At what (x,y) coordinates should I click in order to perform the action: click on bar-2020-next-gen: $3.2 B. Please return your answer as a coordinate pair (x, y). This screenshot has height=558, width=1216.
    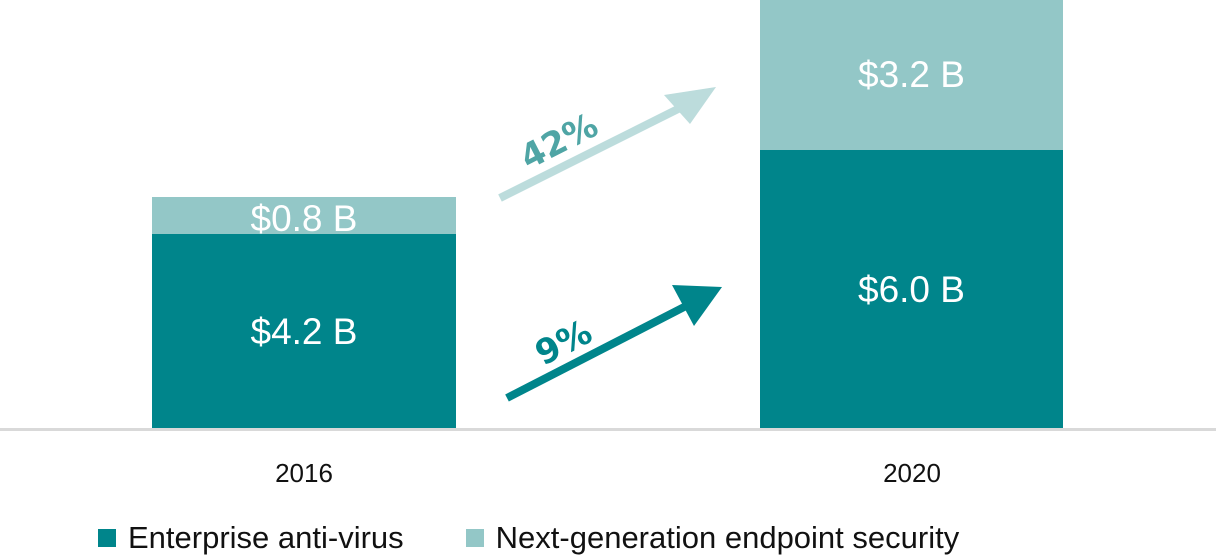
    Looking at the image, I should click on (911, 75).